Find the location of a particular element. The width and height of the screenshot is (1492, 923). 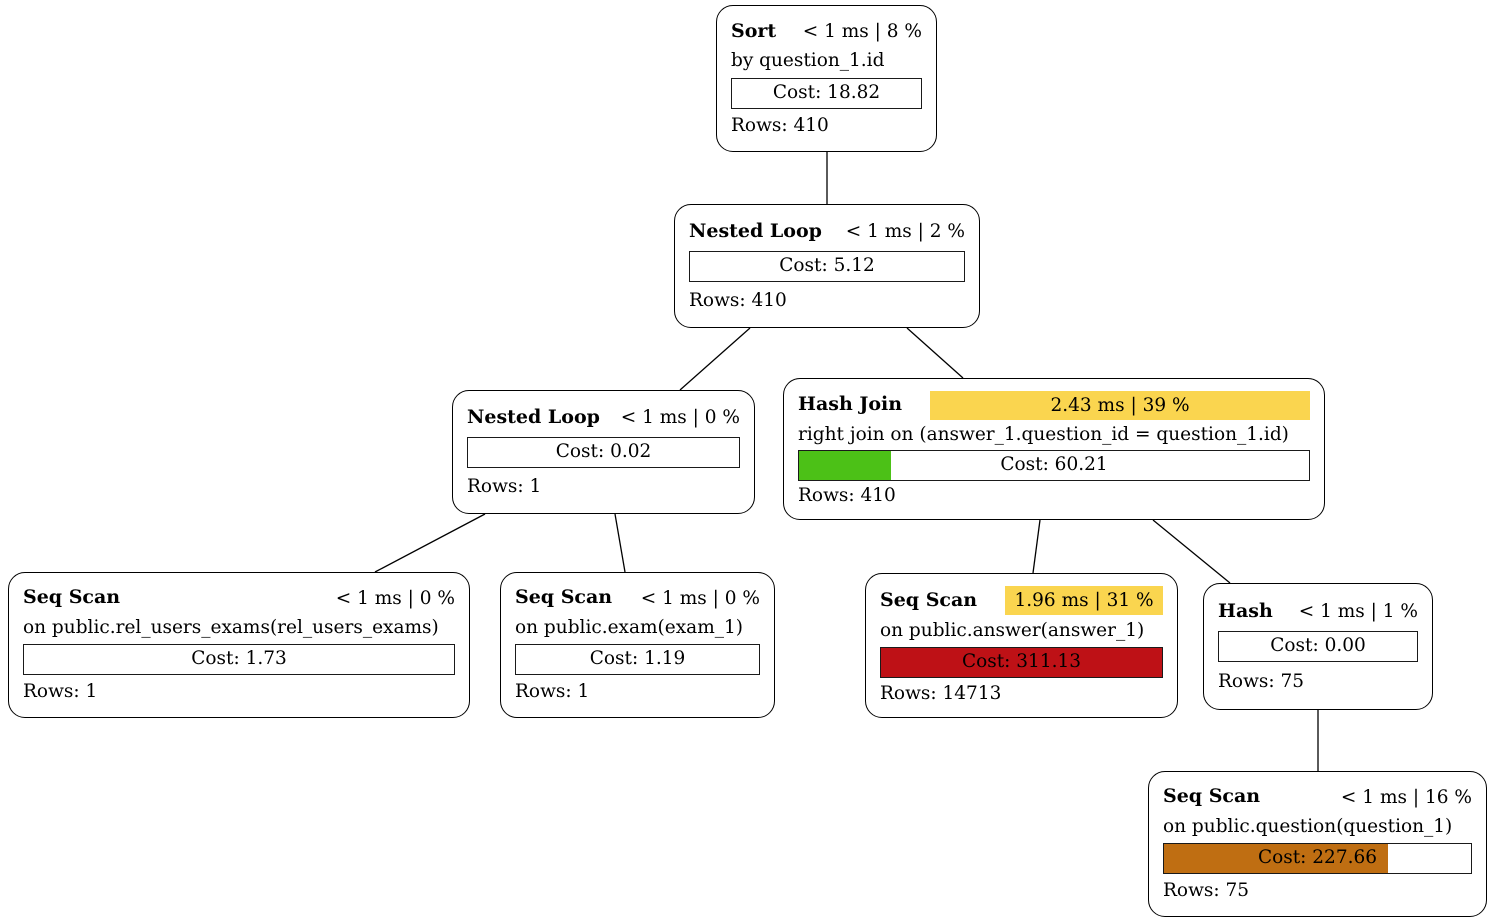

node-header: Seq Scan 1.96 ms | 31 % is located at coordinates (1021, 601).